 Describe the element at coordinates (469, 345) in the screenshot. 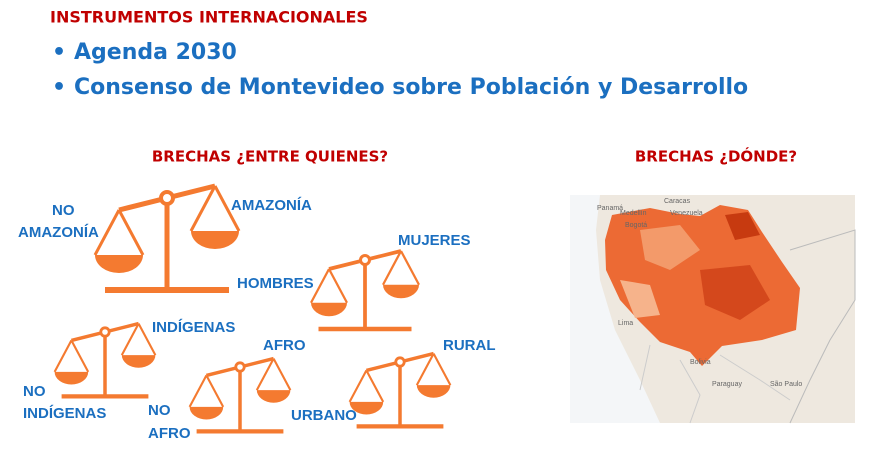

I see `scale-label: RURAL` at that location.